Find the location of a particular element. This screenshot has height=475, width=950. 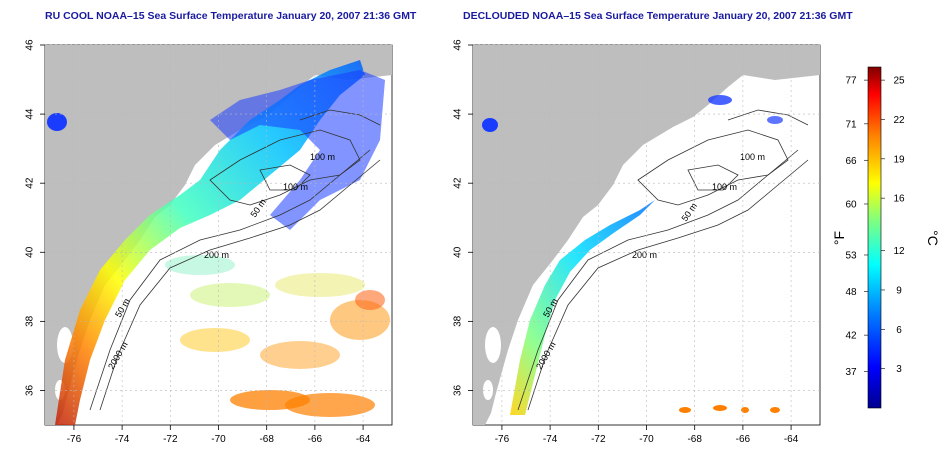

left-x-tick-label: -76 is located at coordinates (74, 439).